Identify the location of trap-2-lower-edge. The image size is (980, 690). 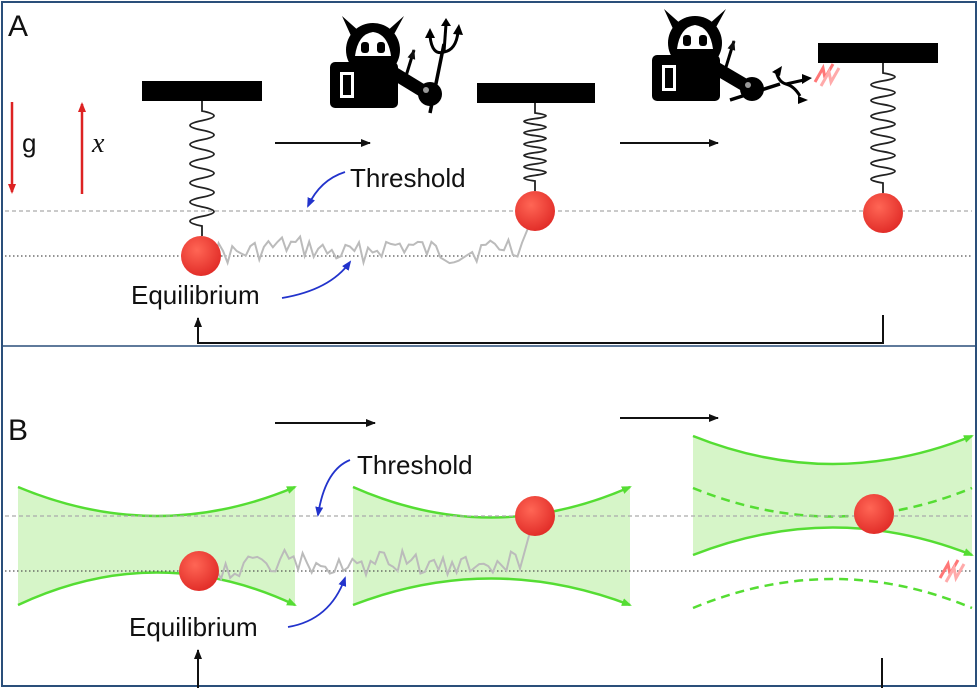
(492, 592).